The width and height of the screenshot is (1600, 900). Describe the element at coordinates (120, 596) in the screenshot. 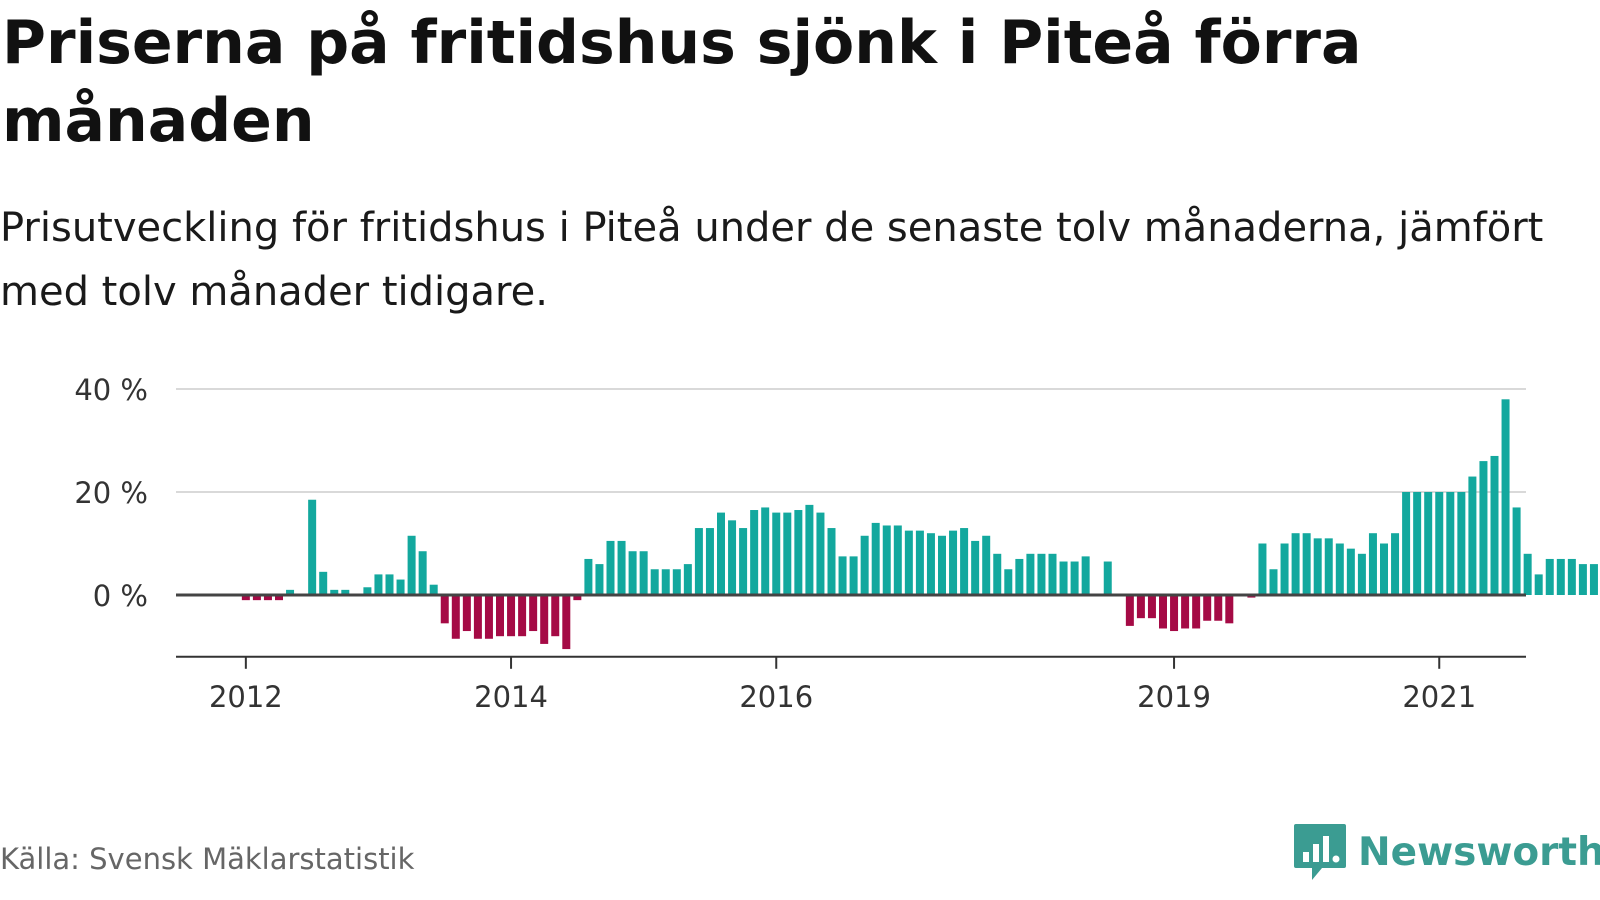

I see `y-tick-label: 0 %` at that location.